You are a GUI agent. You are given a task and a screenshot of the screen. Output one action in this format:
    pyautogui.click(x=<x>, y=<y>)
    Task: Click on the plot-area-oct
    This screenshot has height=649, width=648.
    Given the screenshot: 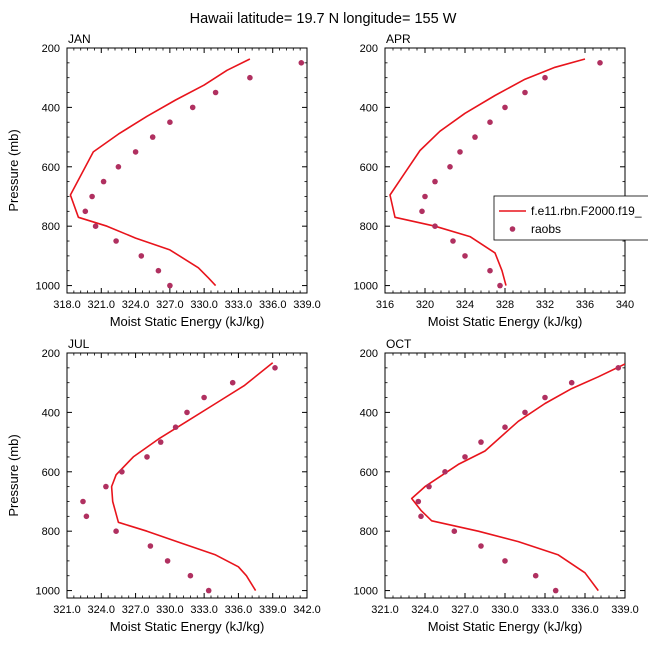 What is the action you would take?
    pyautogui.click(x=517, y=478)
    